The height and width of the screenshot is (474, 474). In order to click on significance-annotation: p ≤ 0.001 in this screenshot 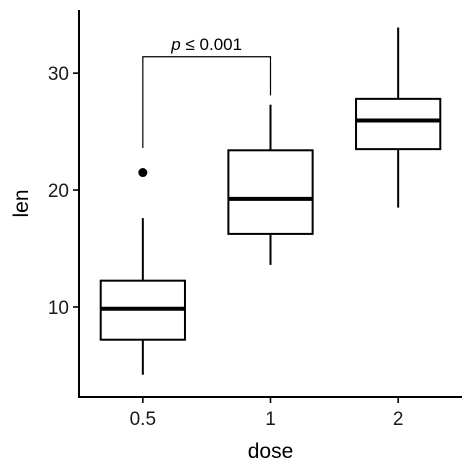, I will do `click(207, 91)`.